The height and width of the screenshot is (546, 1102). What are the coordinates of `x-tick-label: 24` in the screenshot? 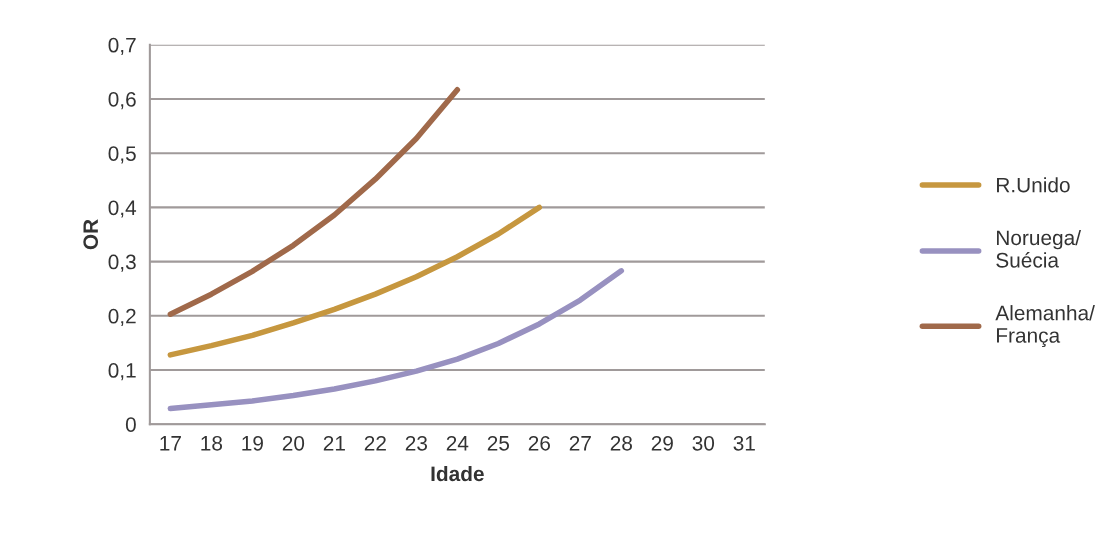 It's located at (457, 443).